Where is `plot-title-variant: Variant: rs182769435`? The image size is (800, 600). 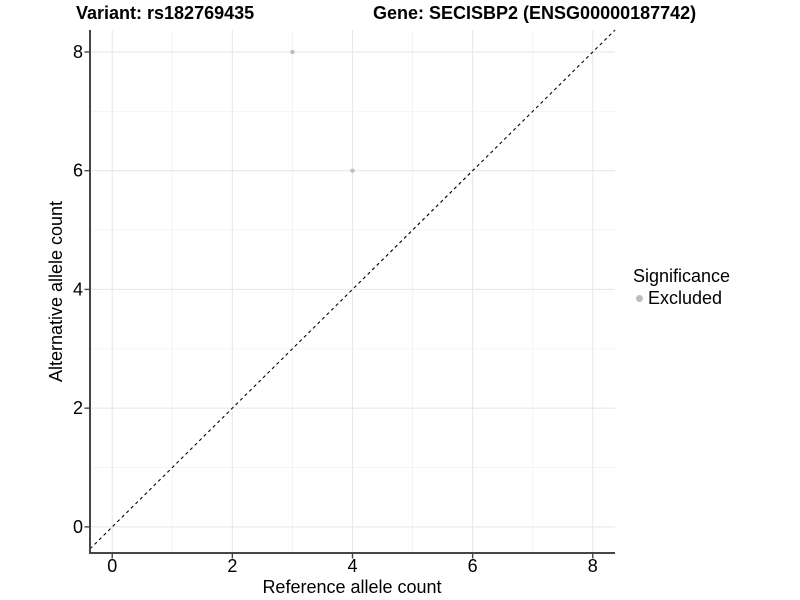
plot-title-variant: Variant: rs182769435 is located at coordinates (165, 13).